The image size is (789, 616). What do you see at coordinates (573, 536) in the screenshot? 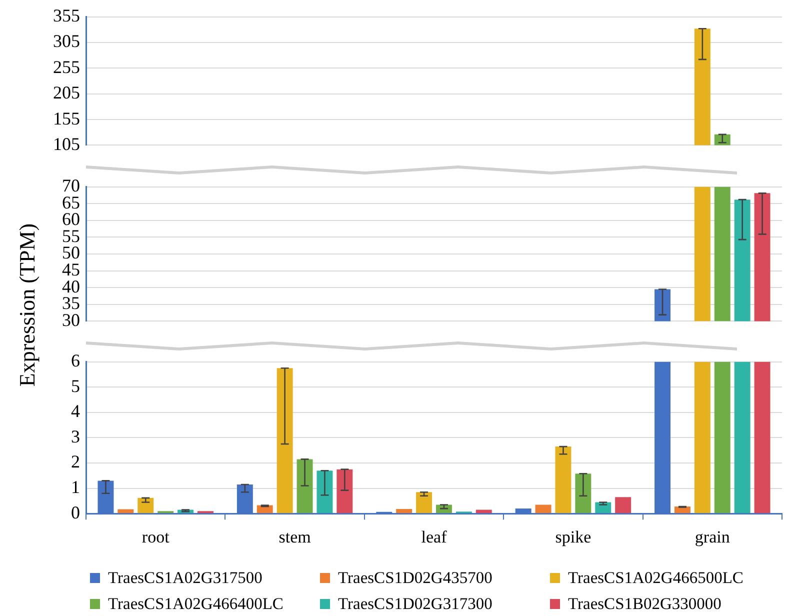
I see `x-tick-label: spike` at bounding box center [573, 536].